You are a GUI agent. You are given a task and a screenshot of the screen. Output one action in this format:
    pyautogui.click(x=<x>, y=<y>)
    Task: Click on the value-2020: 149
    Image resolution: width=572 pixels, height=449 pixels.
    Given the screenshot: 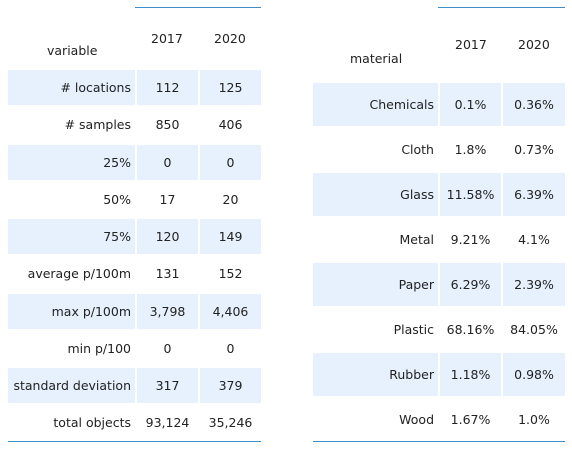 What is the action you would take?
    pyautogui.click(x=229, y=236)
    